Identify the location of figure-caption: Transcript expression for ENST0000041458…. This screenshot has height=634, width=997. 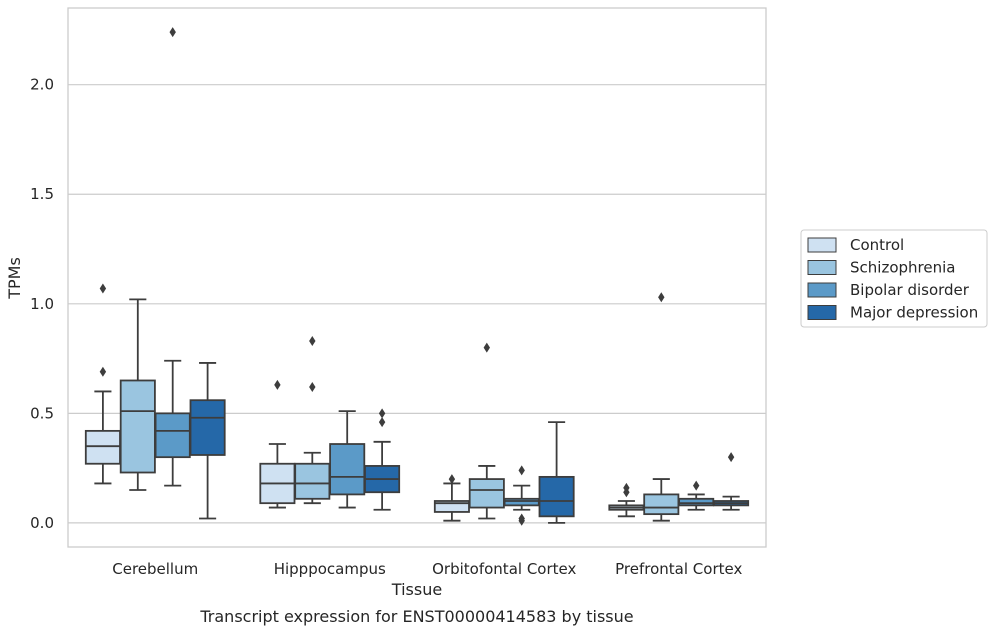
(416, 616).